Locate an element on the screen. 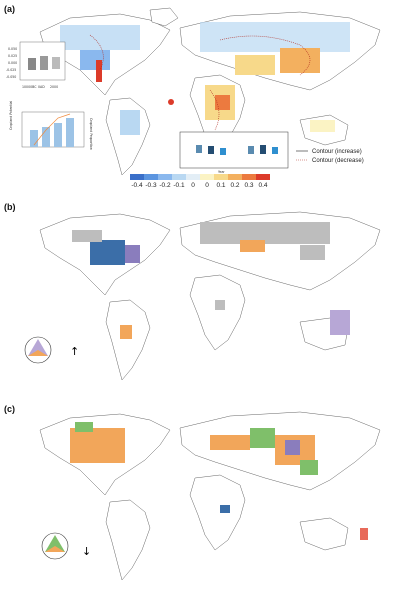 This screenshot has width=401, height=600. box-ytick-5: -0.050 is located at coordinates (11, 77).